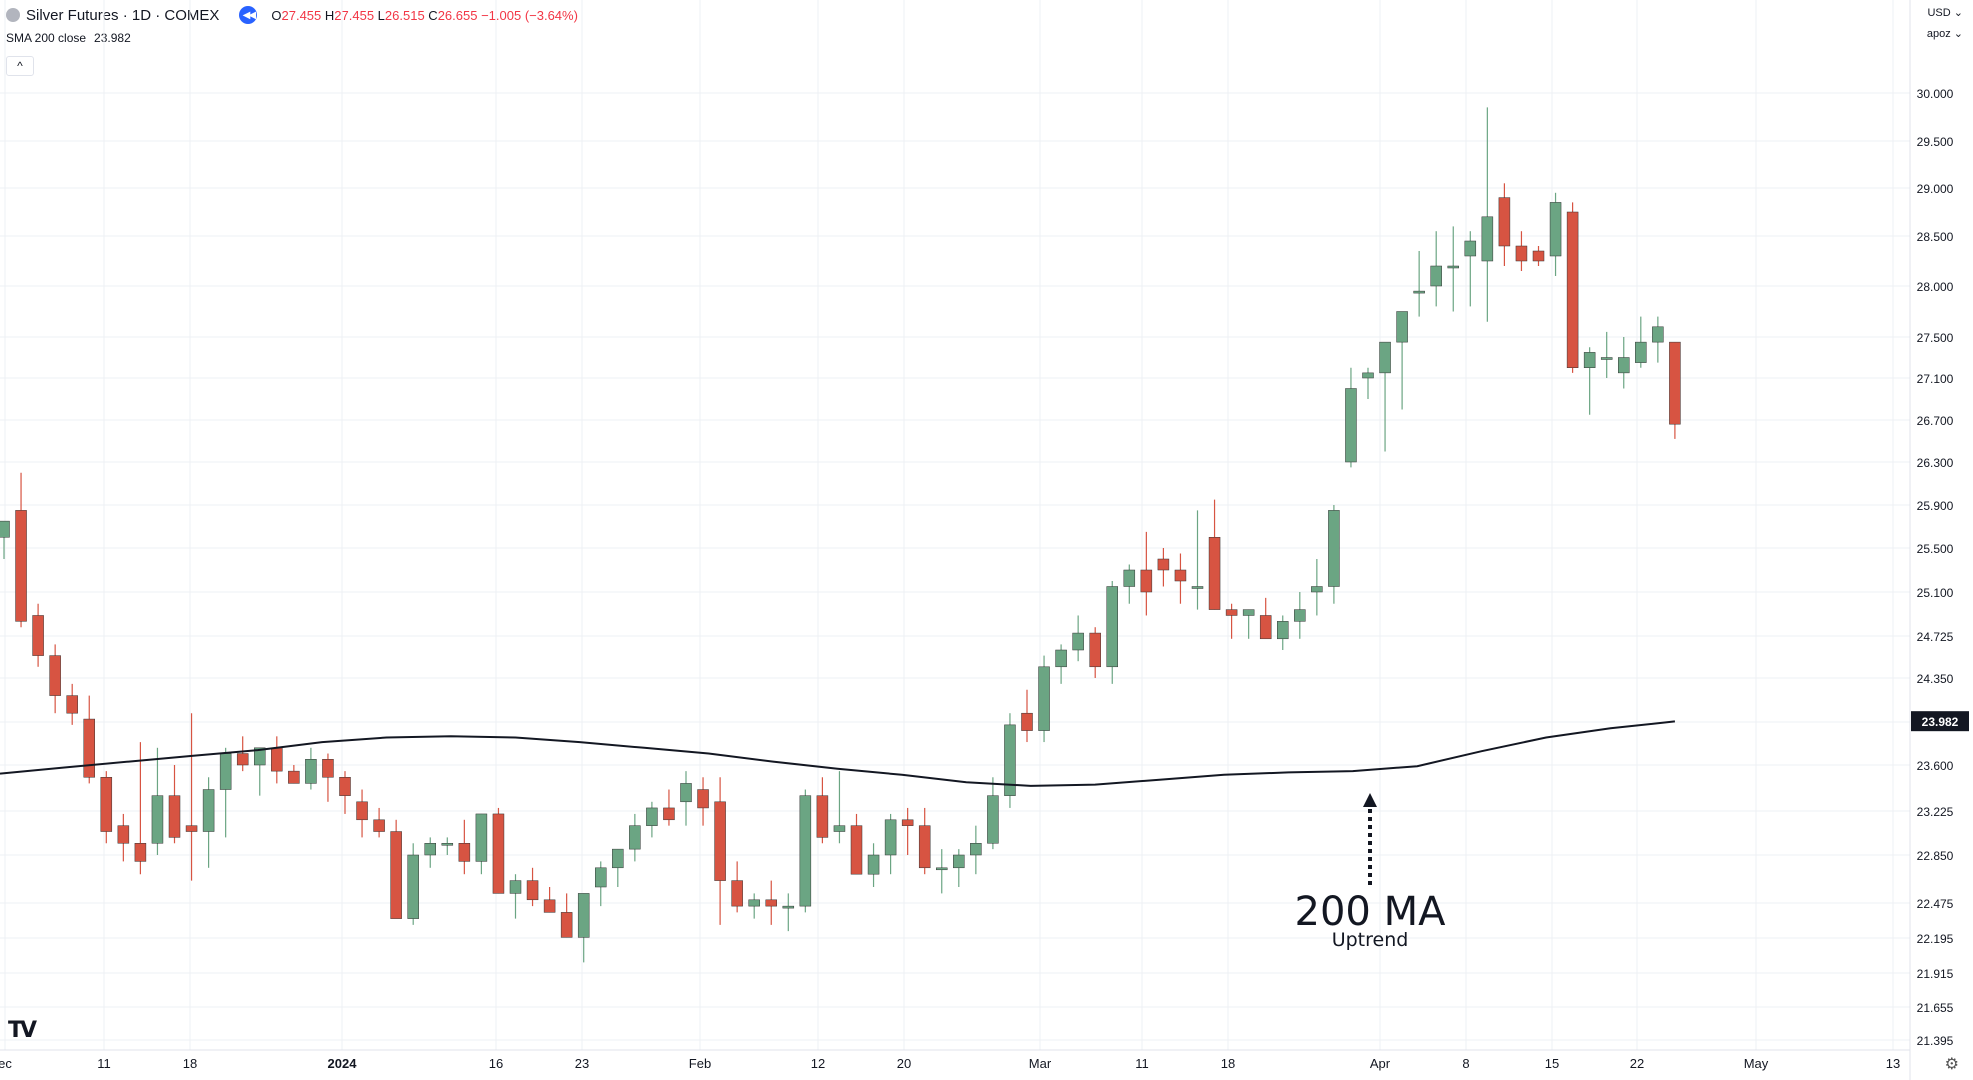  What do you see at coordinates (1465, 1063) in the screenshot?
I see `time-tick-label: 8` at bounding box center [1465, 1063].